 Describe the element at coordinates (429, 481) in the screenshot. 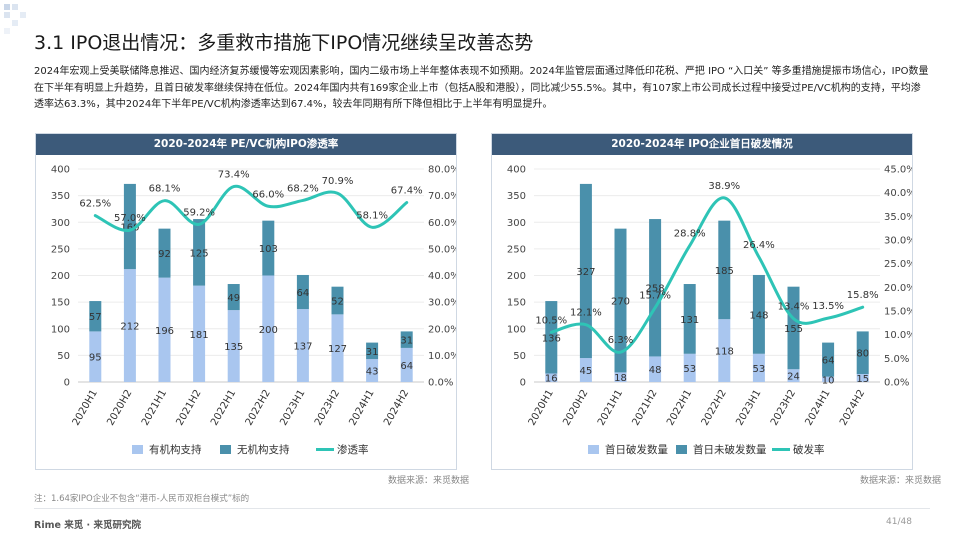

I see `data-source-left: 数据来源：来觅数据` at that location.